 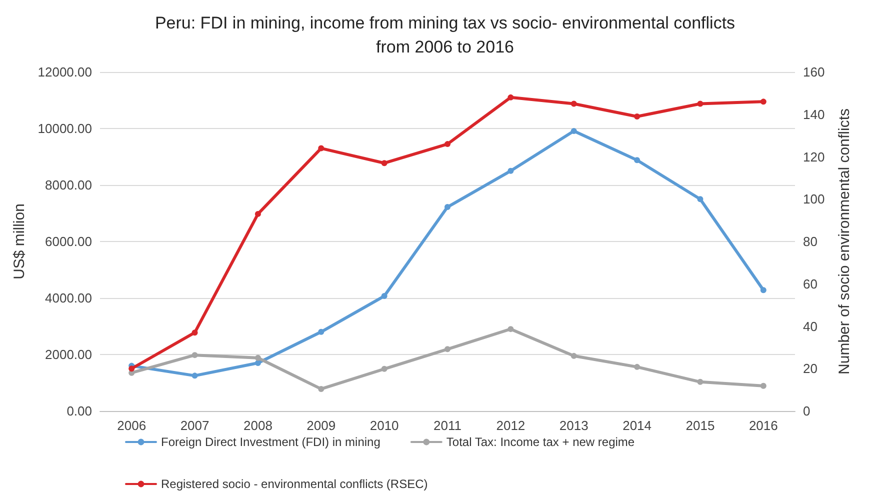 What do you see at coordinates (68, 185) in the screenshot?
I see `y-tick-label: 8000.00` at bounding box center [68, 185].